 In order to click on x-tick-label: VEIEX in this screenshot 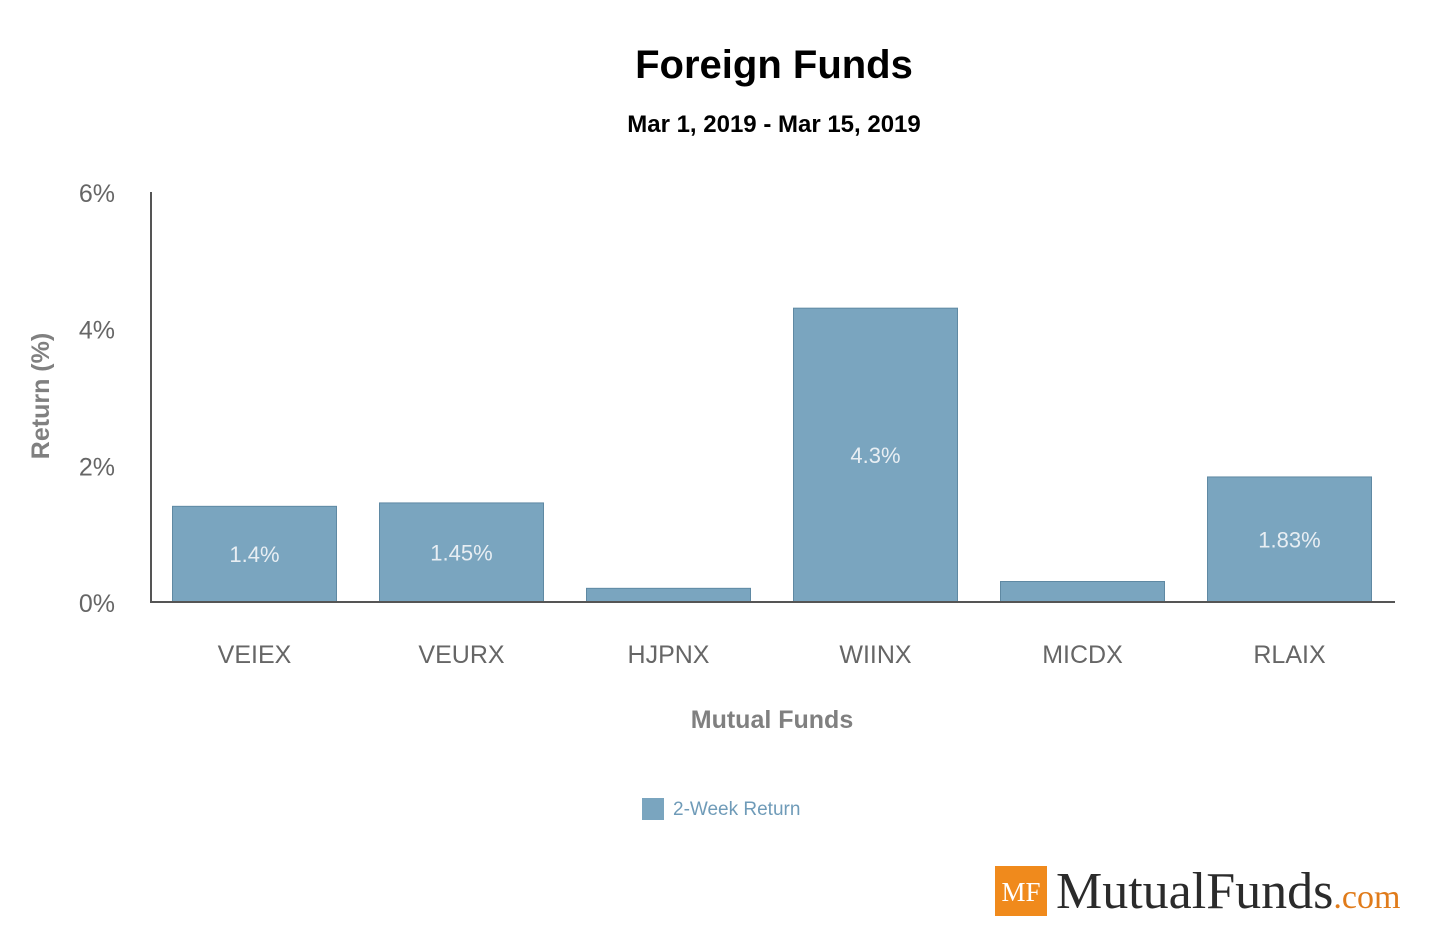, I will do `click(255, 655)`.